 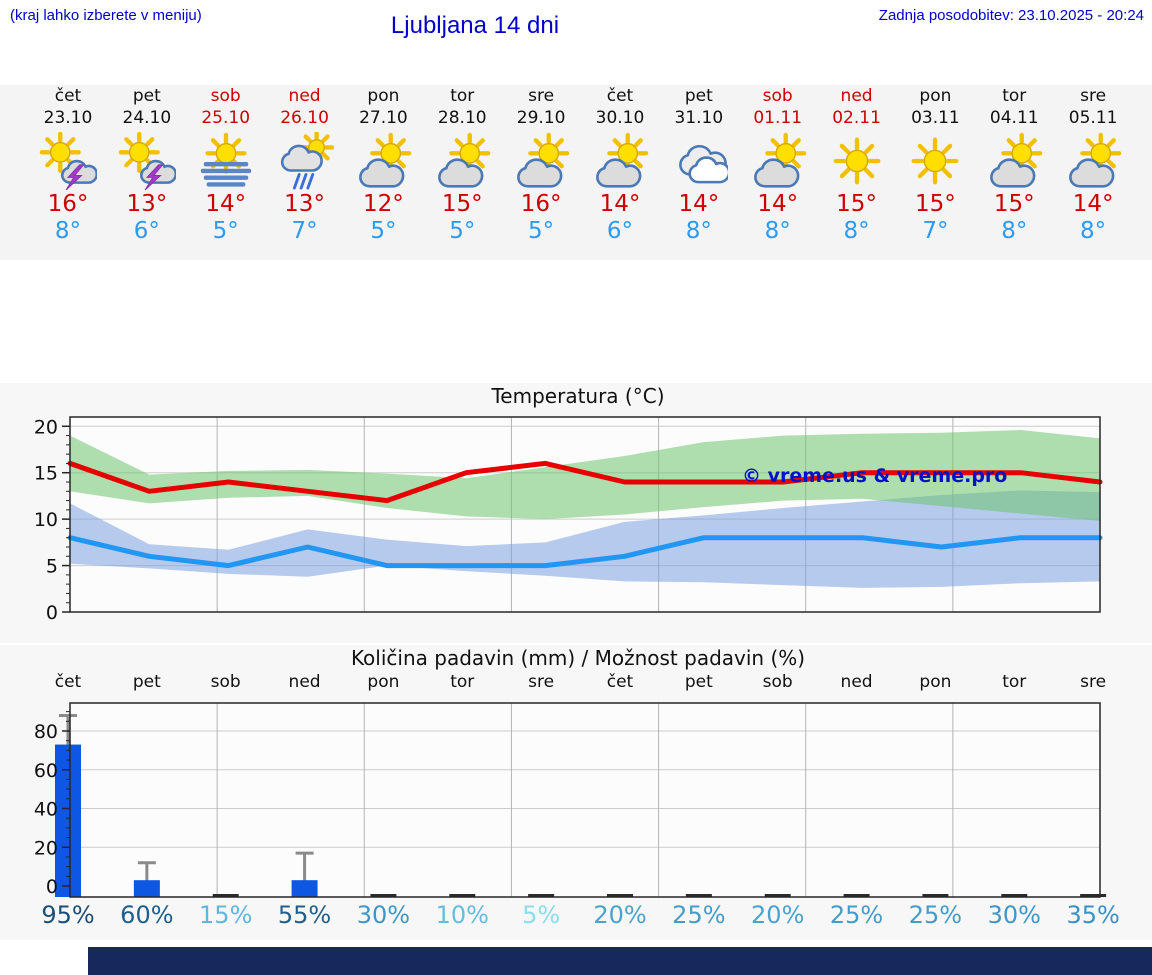 I want to click on footer-bar, so click(x=620, y=961).